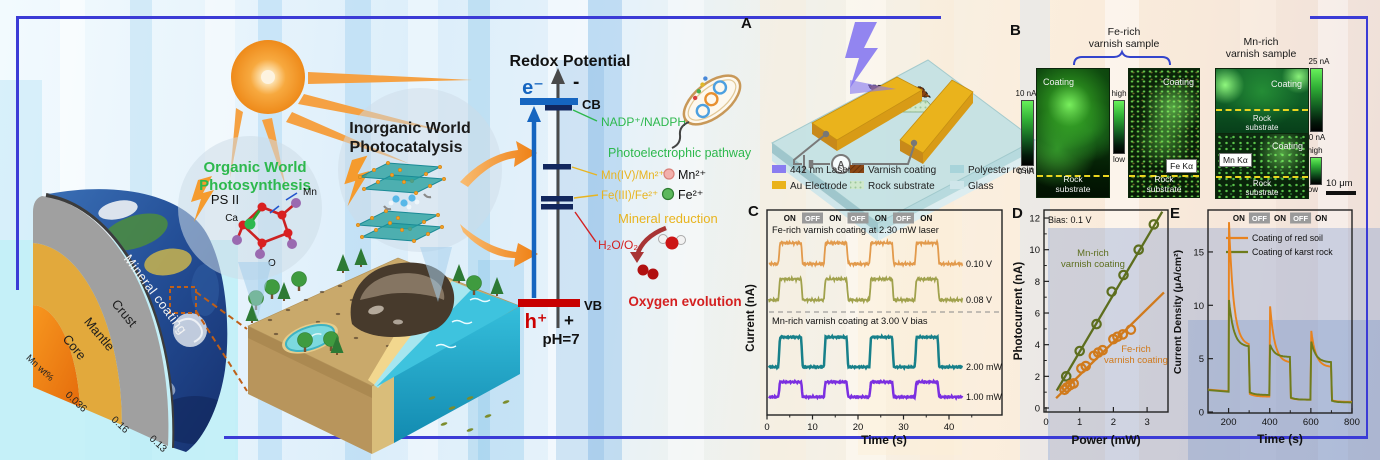 The image size is (1380, 460). I want to click on fe-sample-title-line1: Fe-rich, so click(1124, 32).